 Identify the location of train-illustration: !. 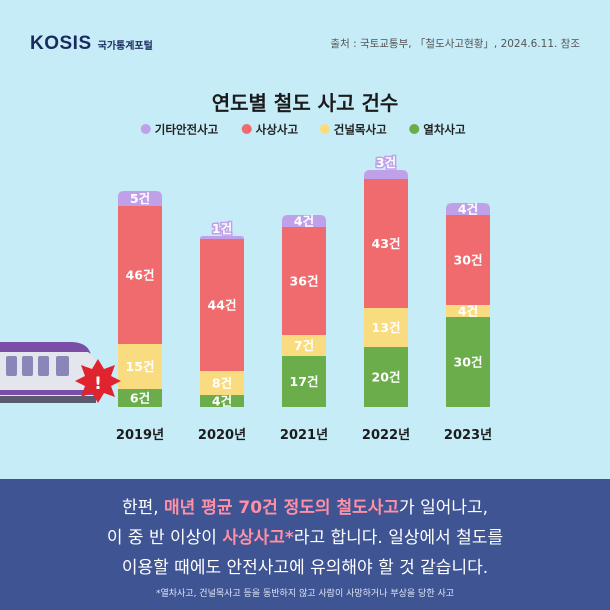
(60, 372).